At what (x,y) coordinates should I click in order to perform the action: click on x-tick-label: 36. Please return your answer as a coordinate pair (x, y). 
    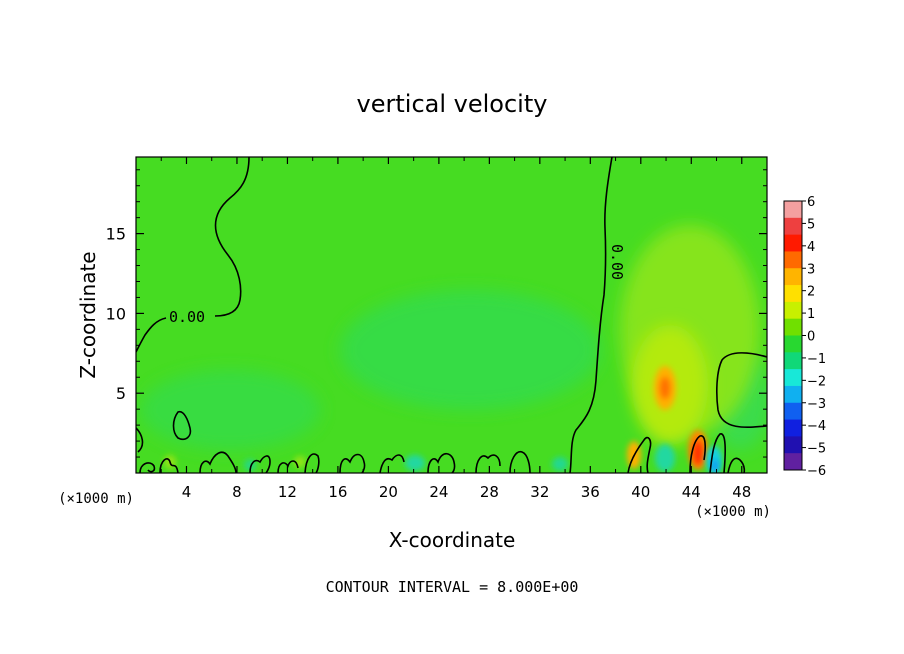
    Looking at the image, I should click on (590, 492).